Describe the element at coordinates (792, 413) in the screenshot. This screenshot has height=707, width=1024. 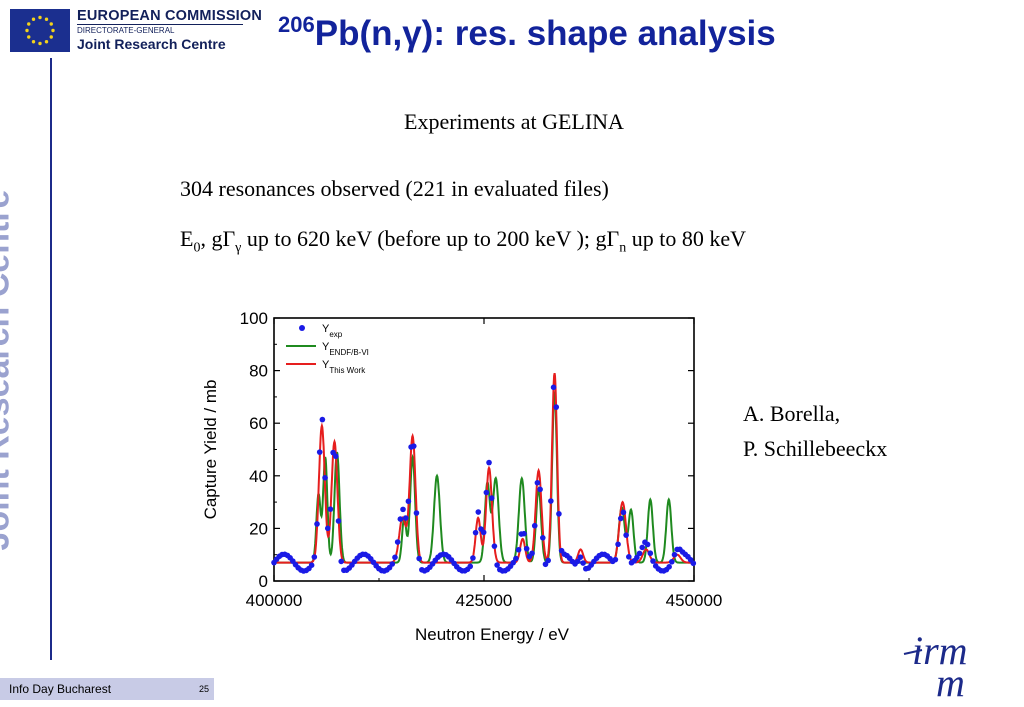
I see `author-1: A. Borella,` at that location.